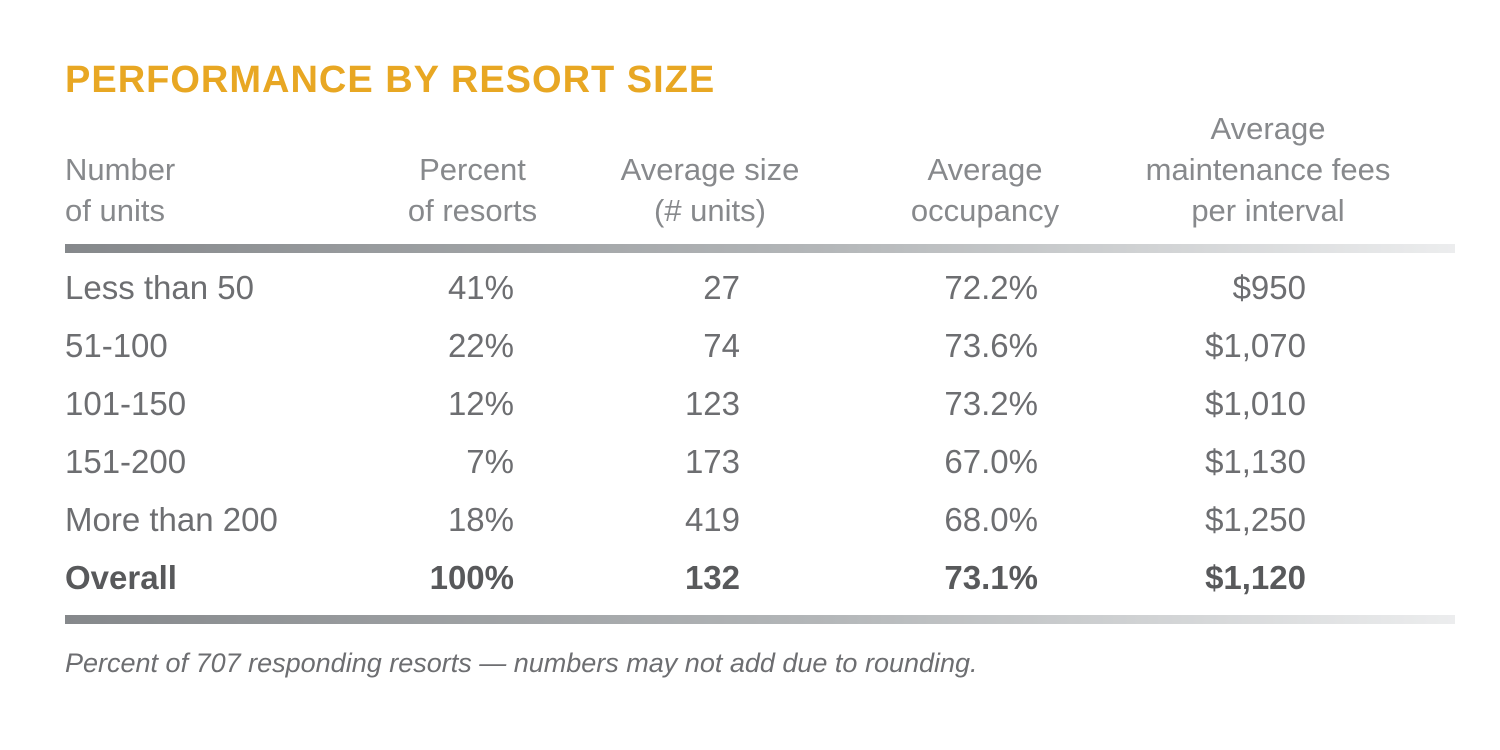 The width and height of the screenshot is (1500, 750). What do you see at coordinates (991, 461) in the screenshot?
I see `table-cell-occupancy: 67.0%` at bounding box center [991, 461].